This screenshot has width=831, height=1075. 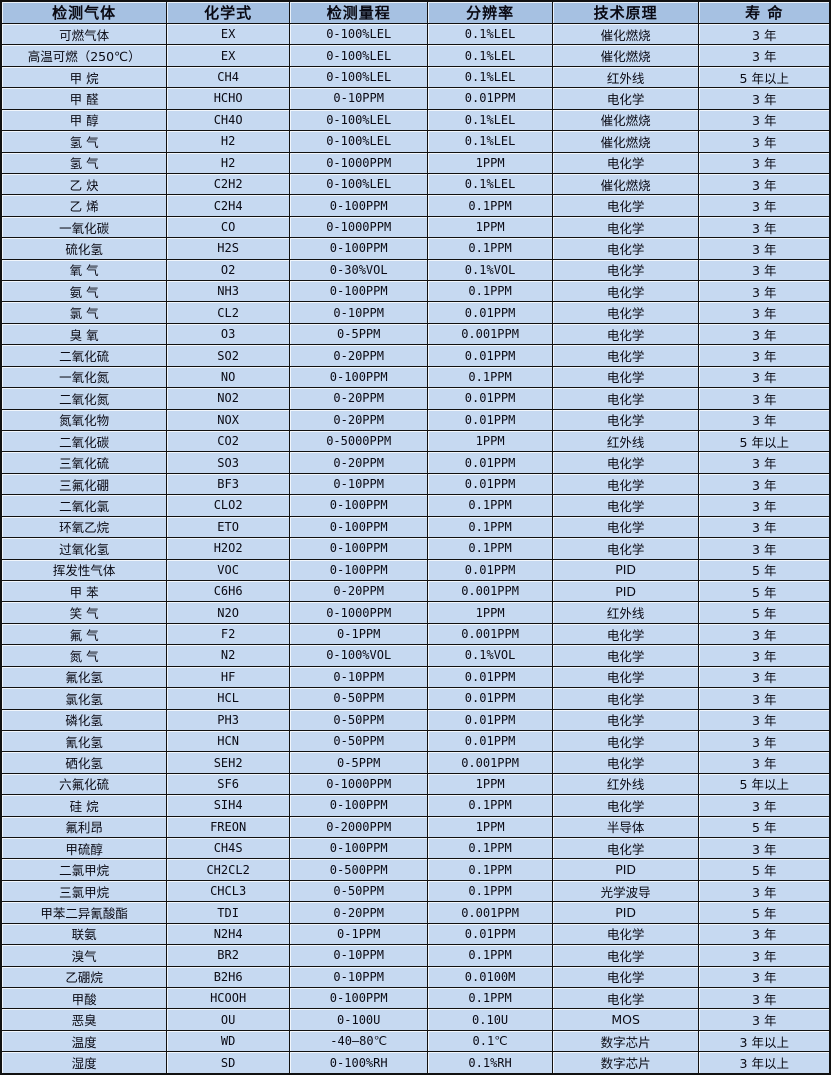 What do you see at coordinates (358, 462) in the screenshot?
I see `table-cell: 0-20PPM` at bounding box center [358, 462].